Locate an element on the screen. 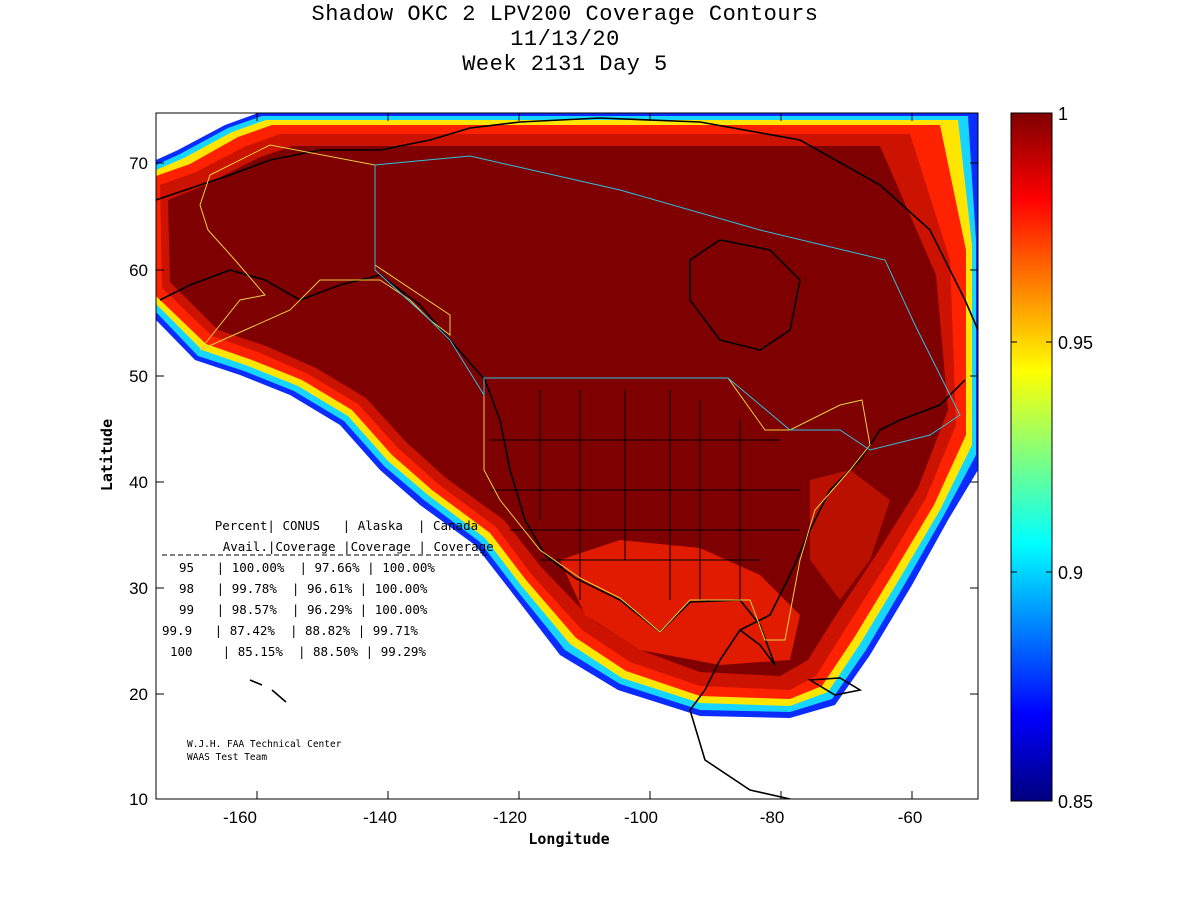 Image resolution: width=1200 pixels, height=900 pixels. y-tick-label: 30 is located at coordinates (138, 588).